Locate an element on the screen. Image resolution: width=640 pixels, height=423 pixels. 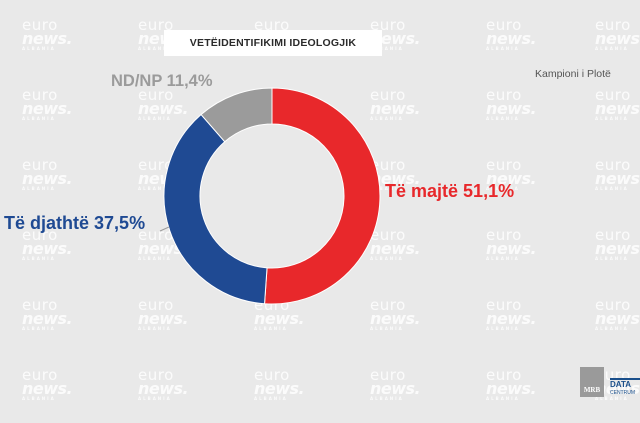
slice-label-right-wing: Të djathtë 37,5% is located at coordinates (74, 223).